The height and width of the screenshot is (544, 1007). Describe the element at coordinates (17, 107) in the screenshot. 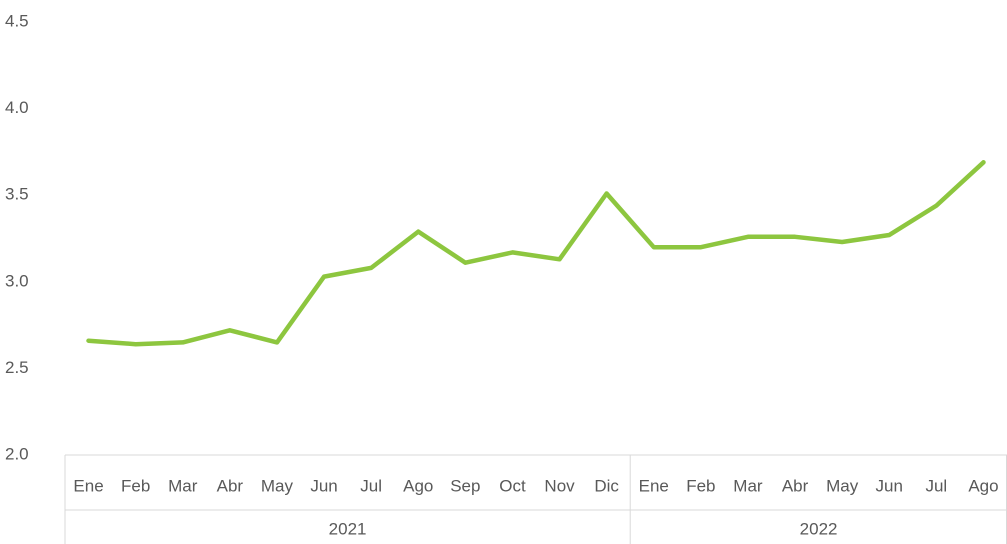

I see `y-tick-label: 4.0` at that location.